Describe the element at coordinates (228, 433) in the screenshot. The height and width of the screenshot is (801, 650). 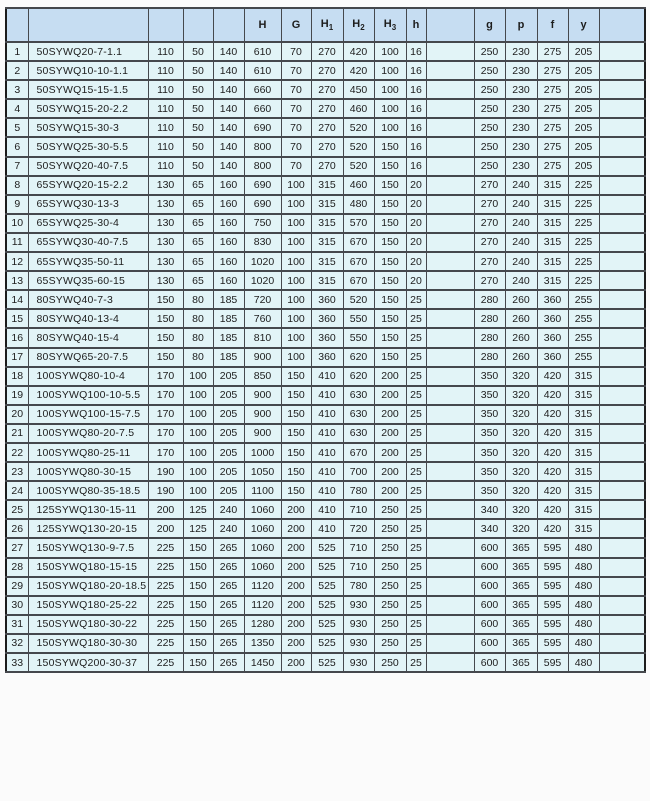
I see `value-cell-dim-c: 205` at that location.